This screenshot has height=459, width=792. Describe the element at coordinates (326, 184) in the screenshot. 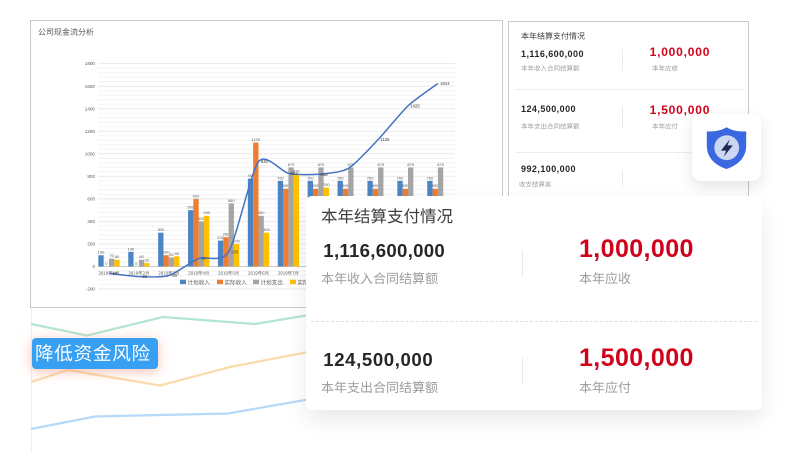

I see `svg-text: 700` at that location.